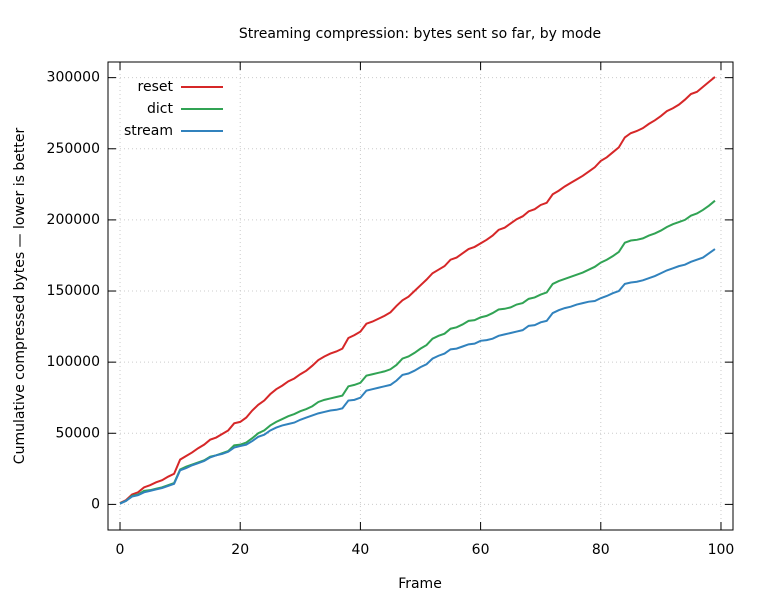 This screenshot has height=604, width=760. What do you see at coordinates (601, 550) in the screenshot?
I see `x-tick-label: 80` at bounding box center [601, 550].